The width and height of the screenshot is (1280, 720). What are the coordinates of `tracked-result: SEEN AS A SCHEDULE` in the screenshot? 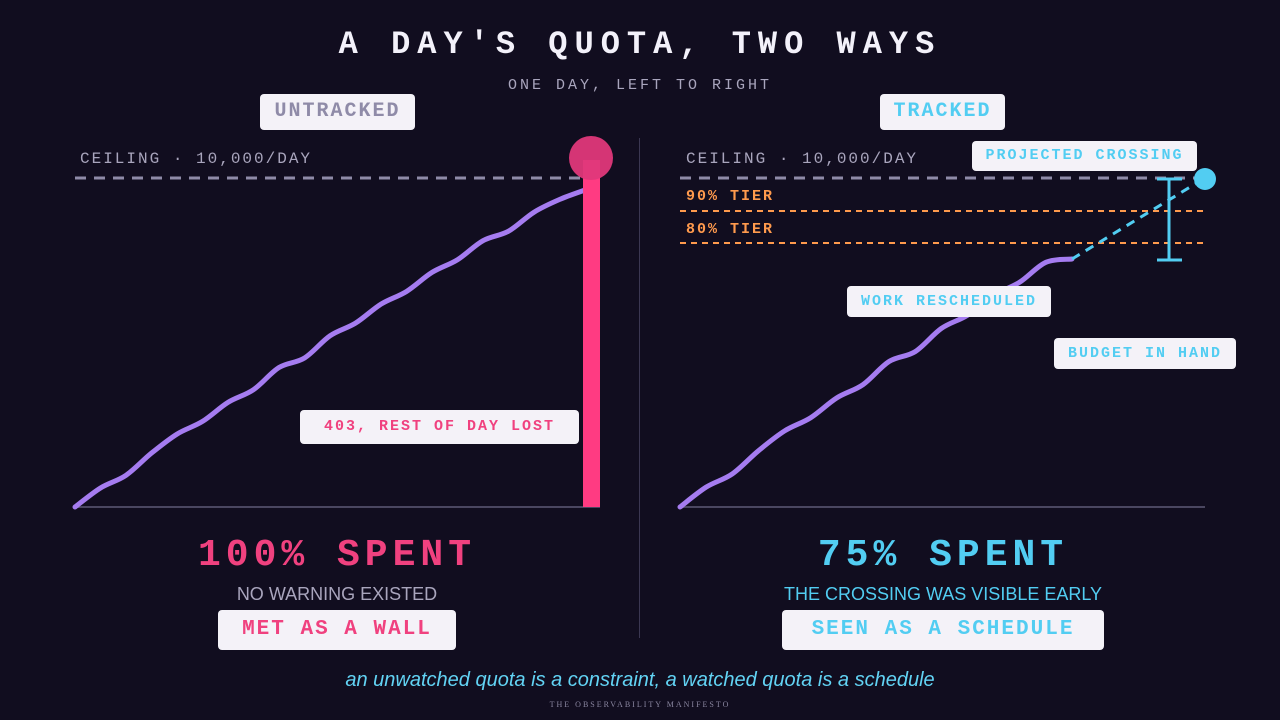 It's located at (943, 630).